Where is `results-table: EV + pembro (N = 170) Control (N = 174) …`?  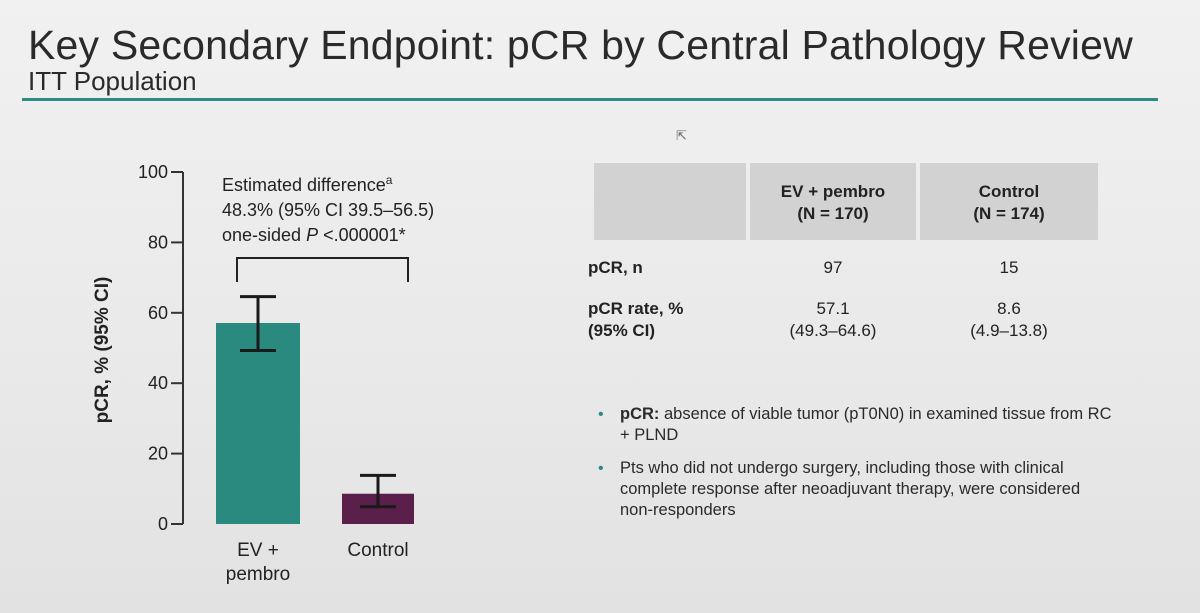 results-table: EV + pembro (N = 170) Control (N = 174) … is located at coordinates (838, 260).